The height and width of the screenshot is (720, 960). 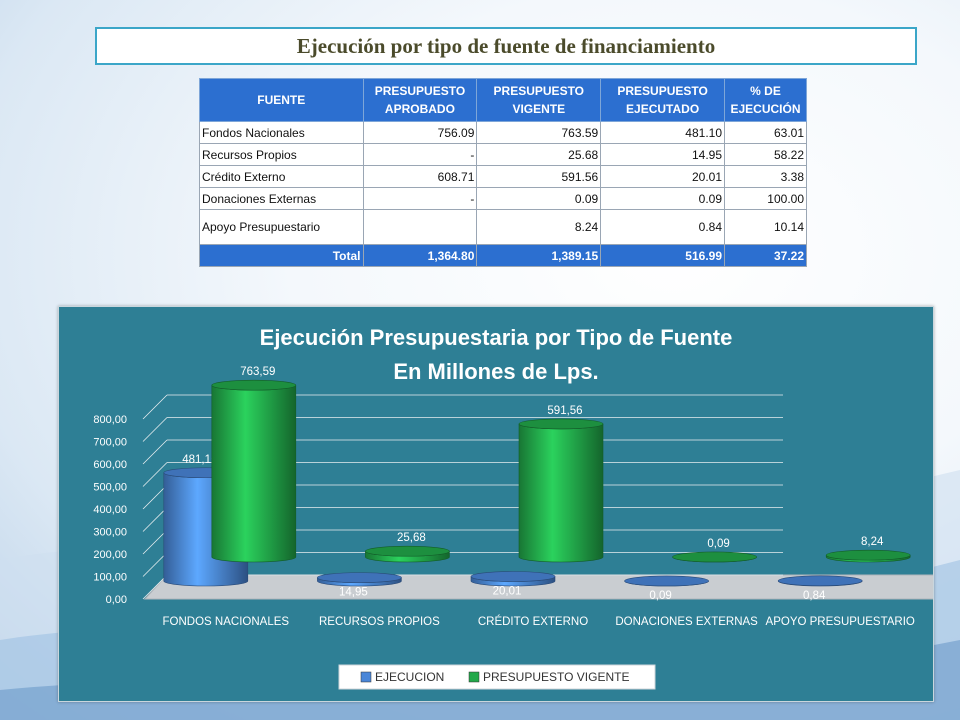 I want to click on table-cell: Apoyo Presupuestario, so click(x=281, y=227).